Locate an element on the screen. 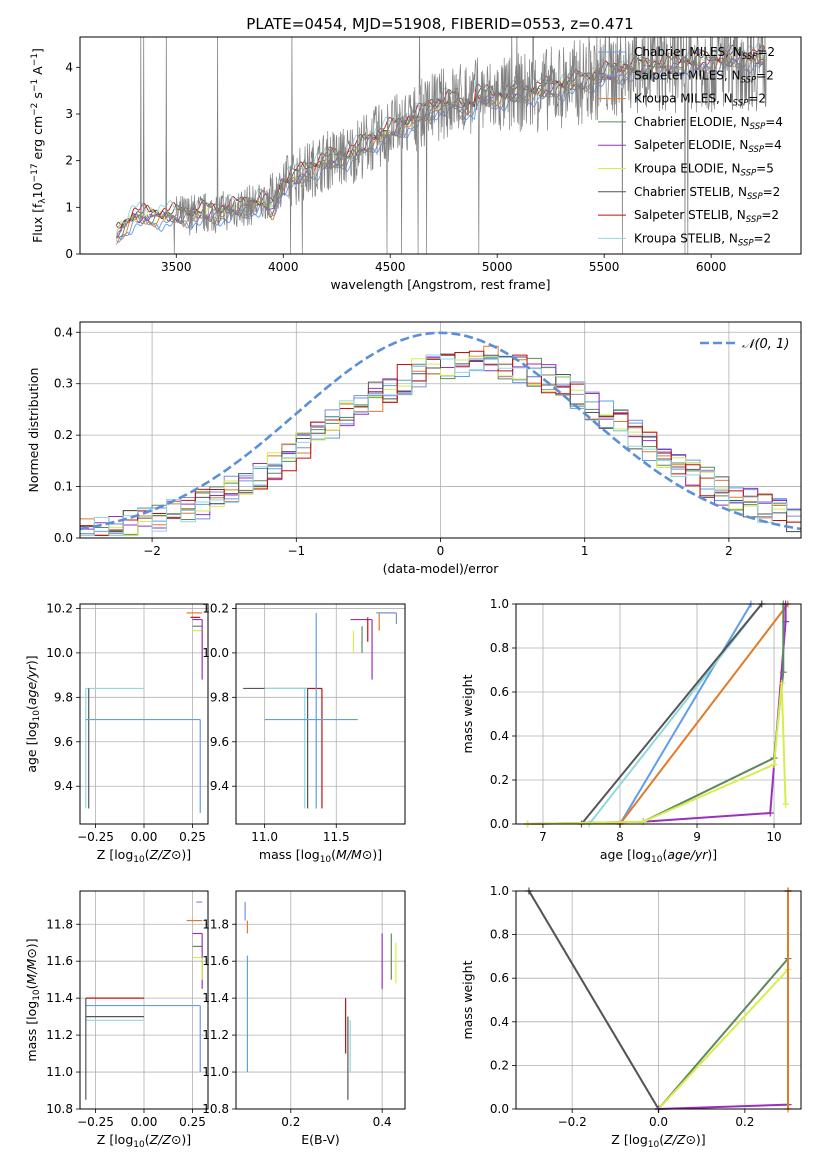 The height and width of the screenshot is (1170, 819). y-tick-label: 0.1 is located at coordinates (63, 487).